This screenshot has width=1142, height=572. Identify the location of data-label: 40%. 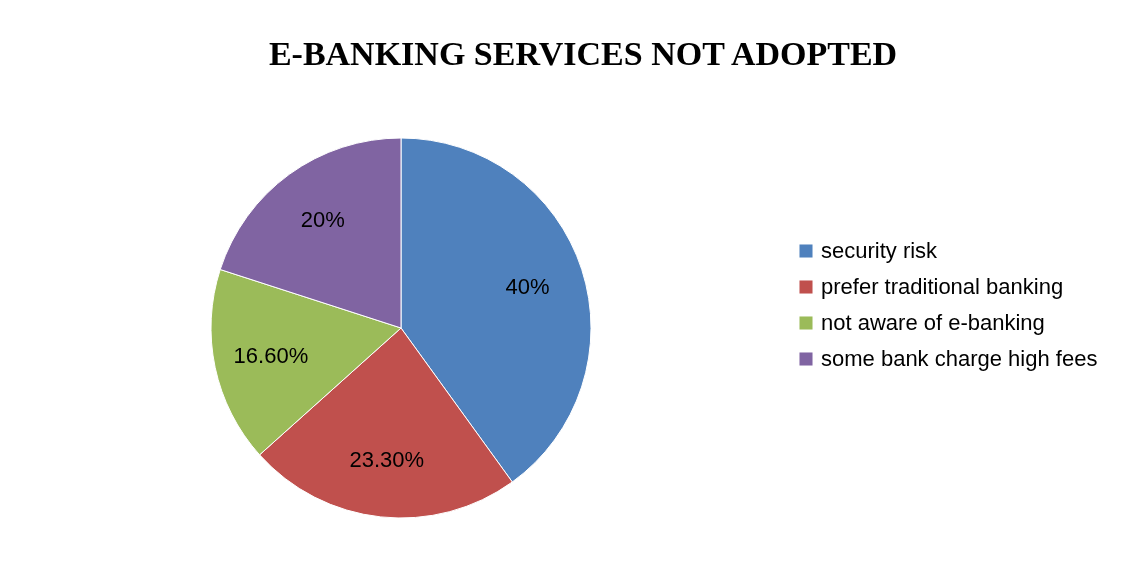
(527, 287).